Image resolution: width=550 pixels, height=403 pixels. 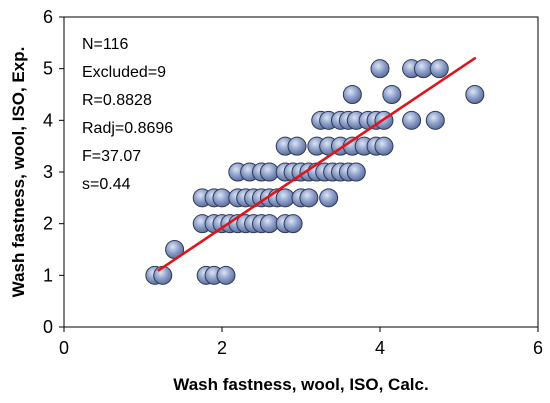 I want to click on x-axis-label: Wash fastness, wool, ISO, Calc., so click(x=300, y=384).